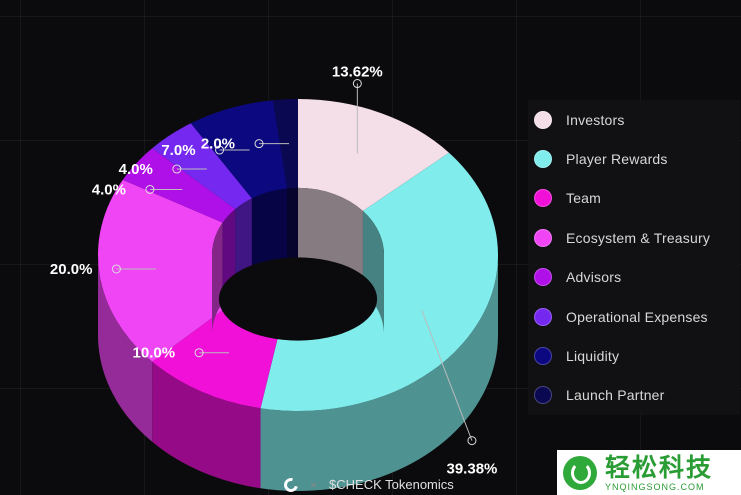 Image resolution: width=741 pixels, height=495 pixels. I want to click on slice-value-label: 39.38%, so click(472, 469).